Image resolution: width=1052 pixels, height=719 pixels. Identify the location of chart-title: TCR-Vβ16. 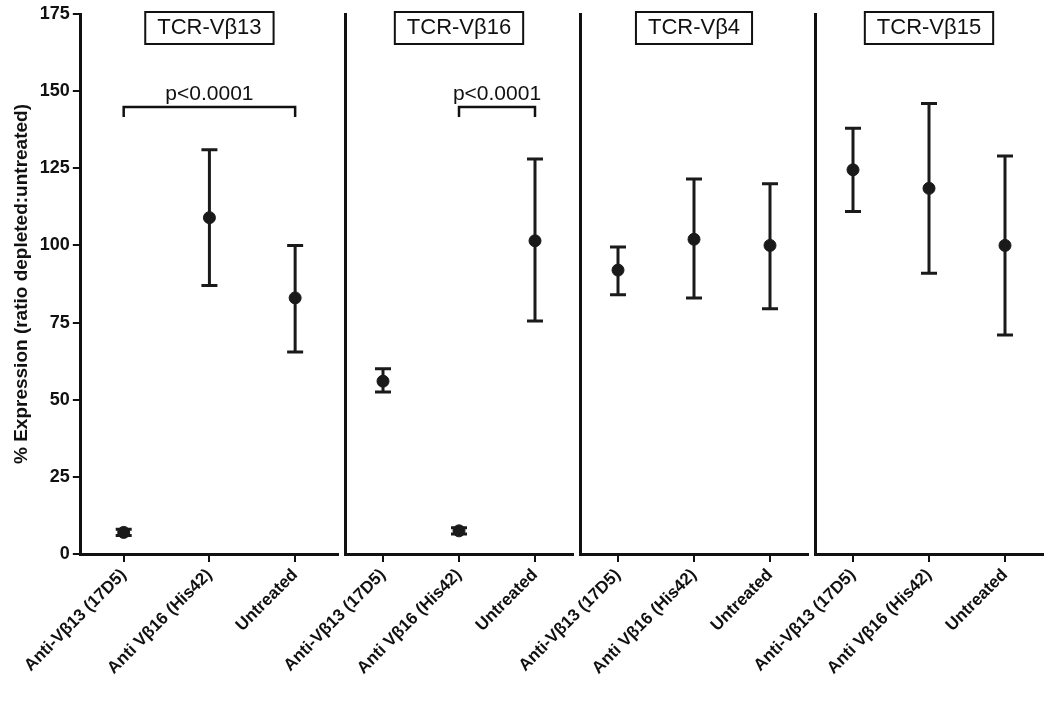
(459, 27).